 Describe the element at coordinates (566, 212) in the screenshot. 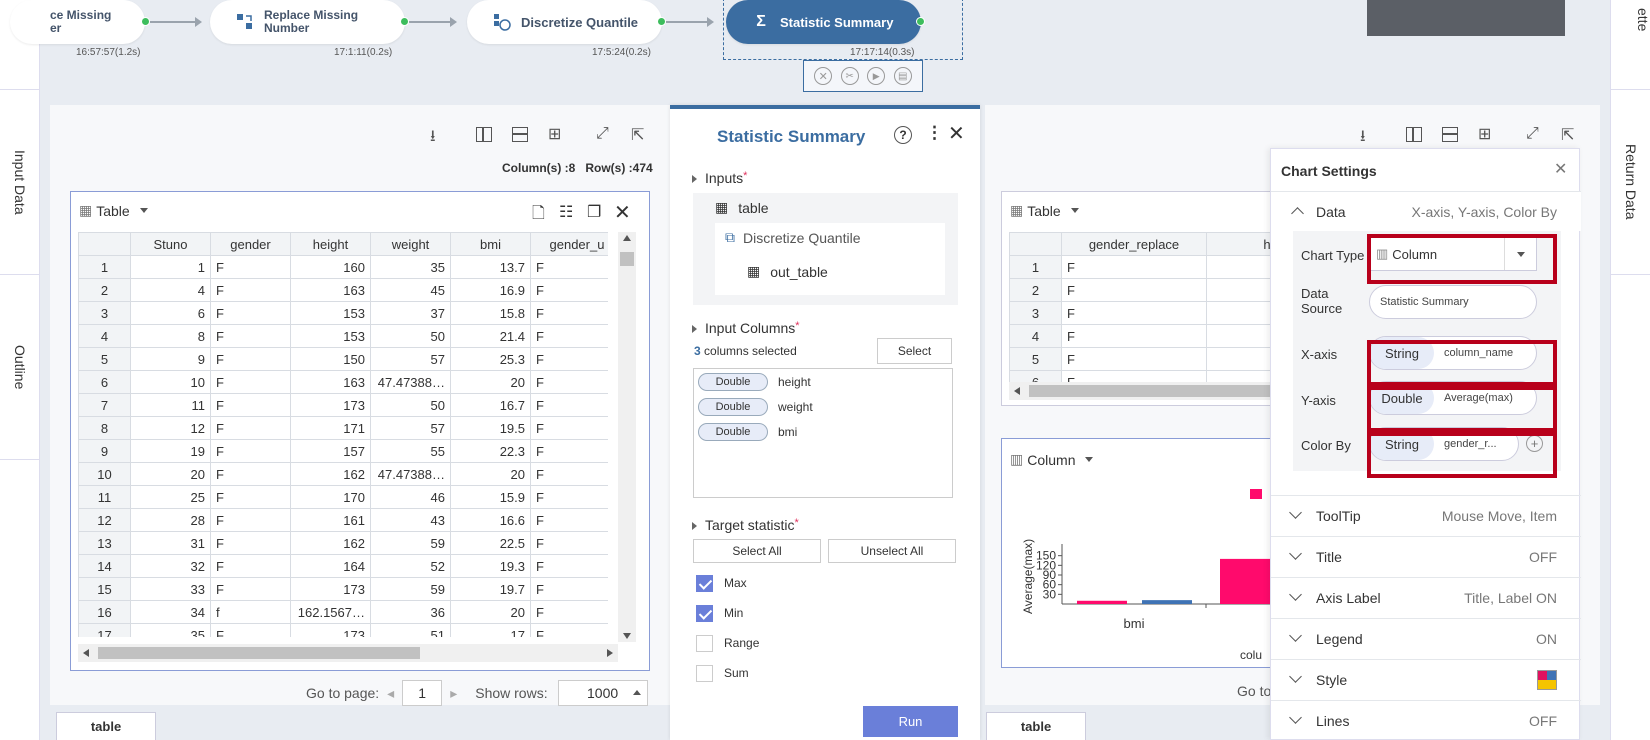

I see `table-settings-icon: ☷` at that location.